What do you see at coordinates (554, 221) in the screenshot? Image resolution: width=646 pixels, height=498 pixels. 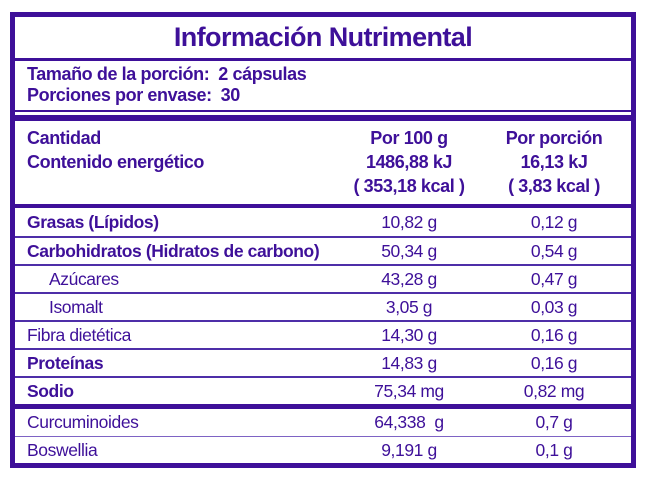 I see `per-portion-value: 0,12 g` at bounding box center [554, 221].